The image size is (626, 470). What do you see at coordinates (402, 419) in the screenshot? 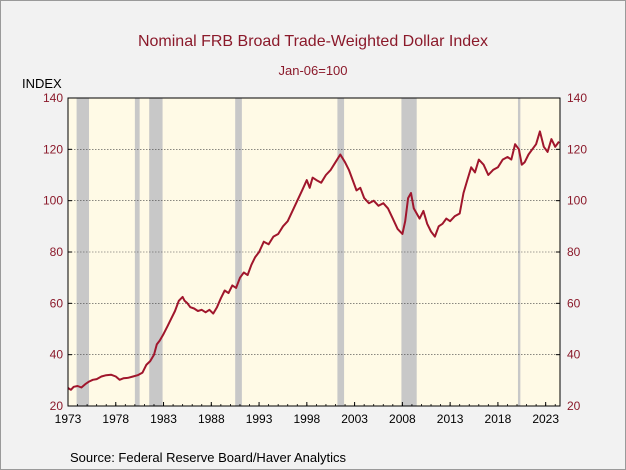
I see `x-tick-label: 2008` at bounding box center [402, 419].